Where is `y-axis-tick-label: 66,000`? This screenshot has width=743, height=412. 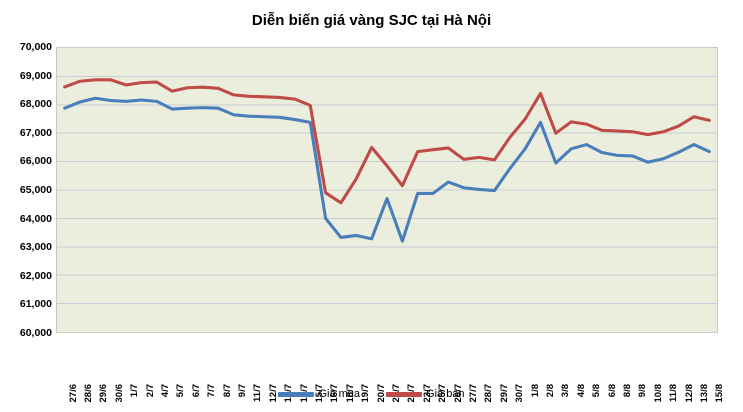
y-axis-tick-label: 66,000 is located at coordinates (35, 161).